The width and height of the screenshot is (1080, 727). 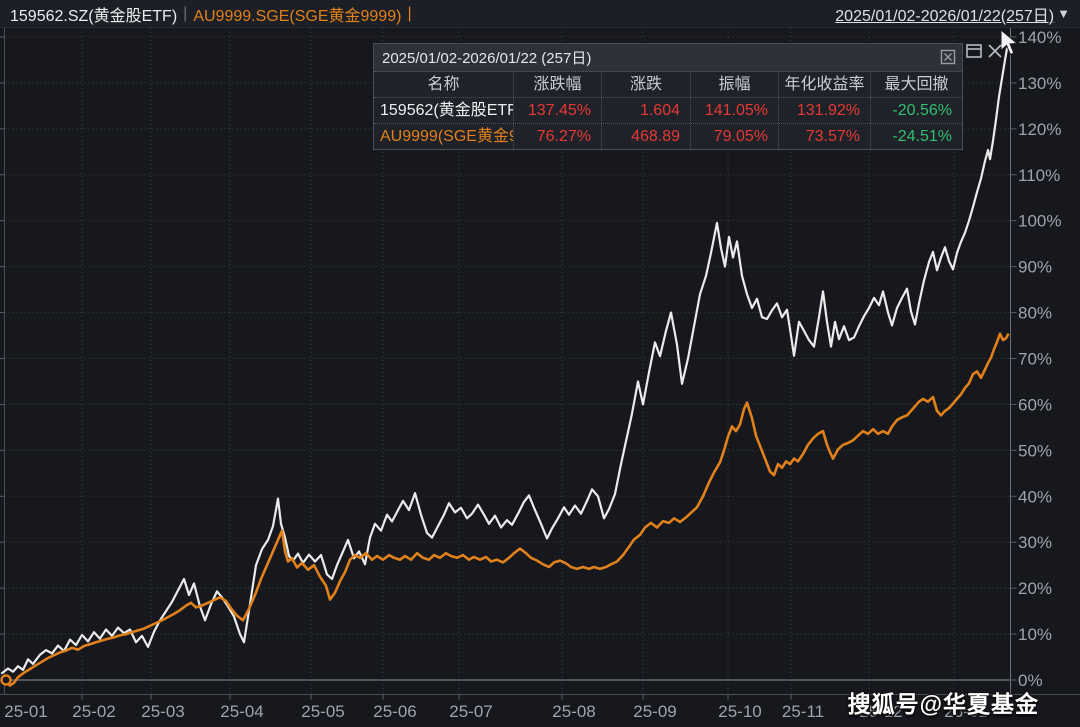 I want to click on x-axis-label: 25-02, so click(x=93, y=711).